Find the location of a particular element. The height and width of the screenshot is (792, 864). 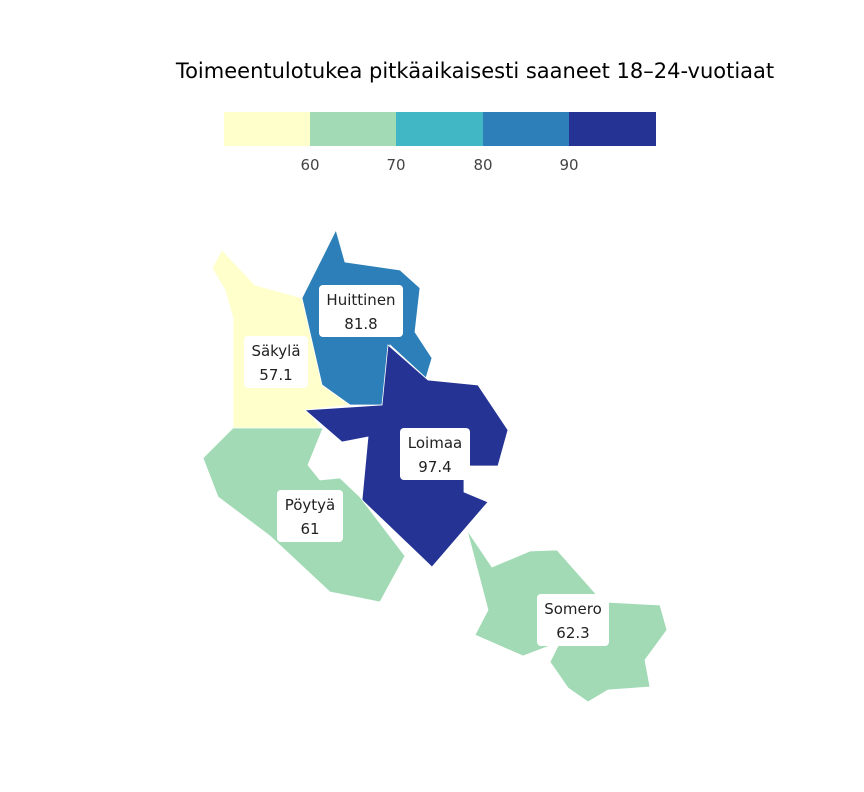

label-sakyla: Säkylä 57.1 is located at coordinates (276, 362).